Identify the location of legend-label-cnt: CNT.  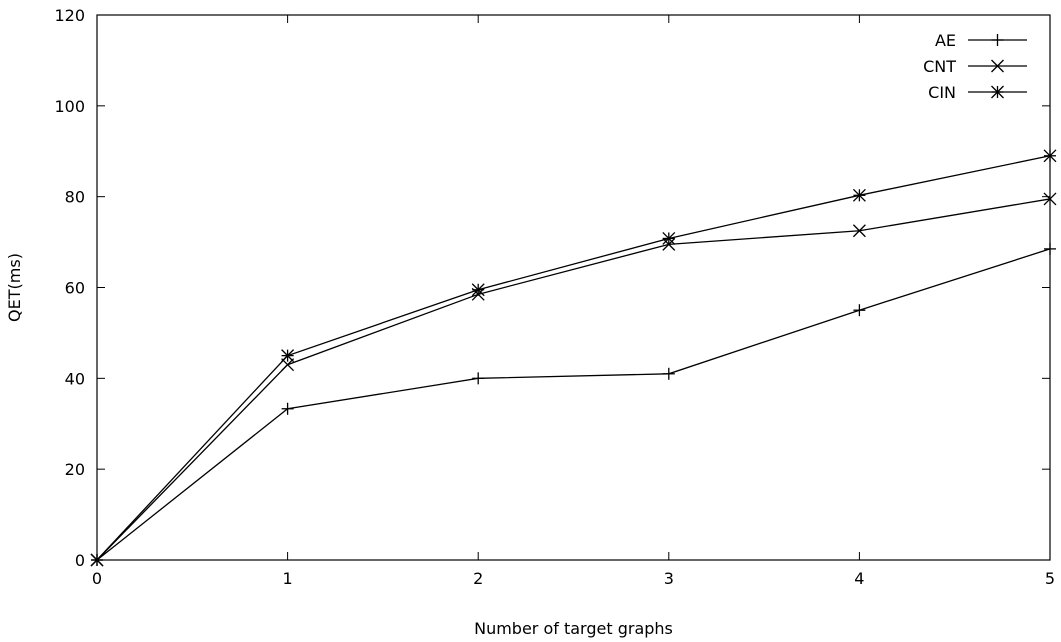
(939, 66).